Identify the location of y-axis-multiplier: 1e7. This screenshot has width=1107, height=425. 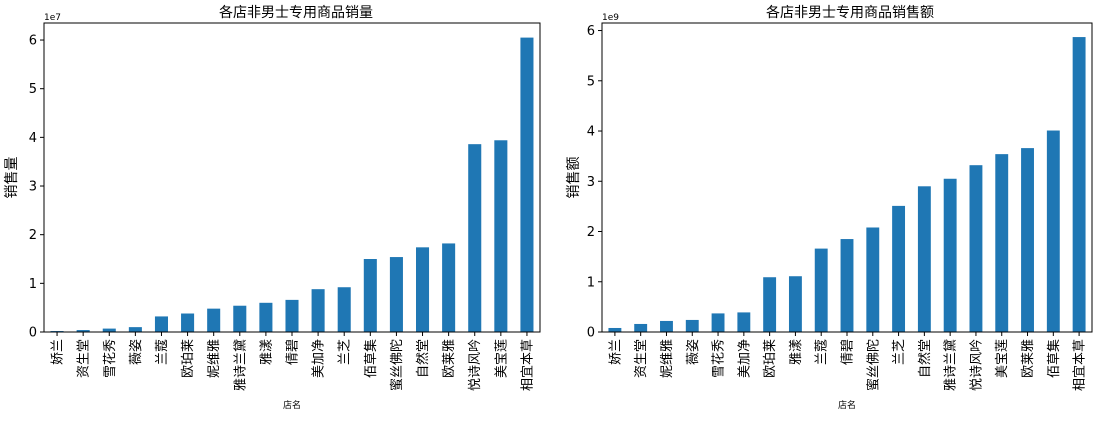
(52, 18).